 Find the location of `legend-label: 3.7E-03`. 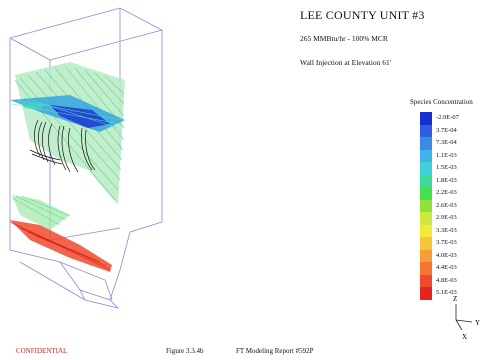

legend-label: 3.7E-03 is located at coordinates (446, 242).